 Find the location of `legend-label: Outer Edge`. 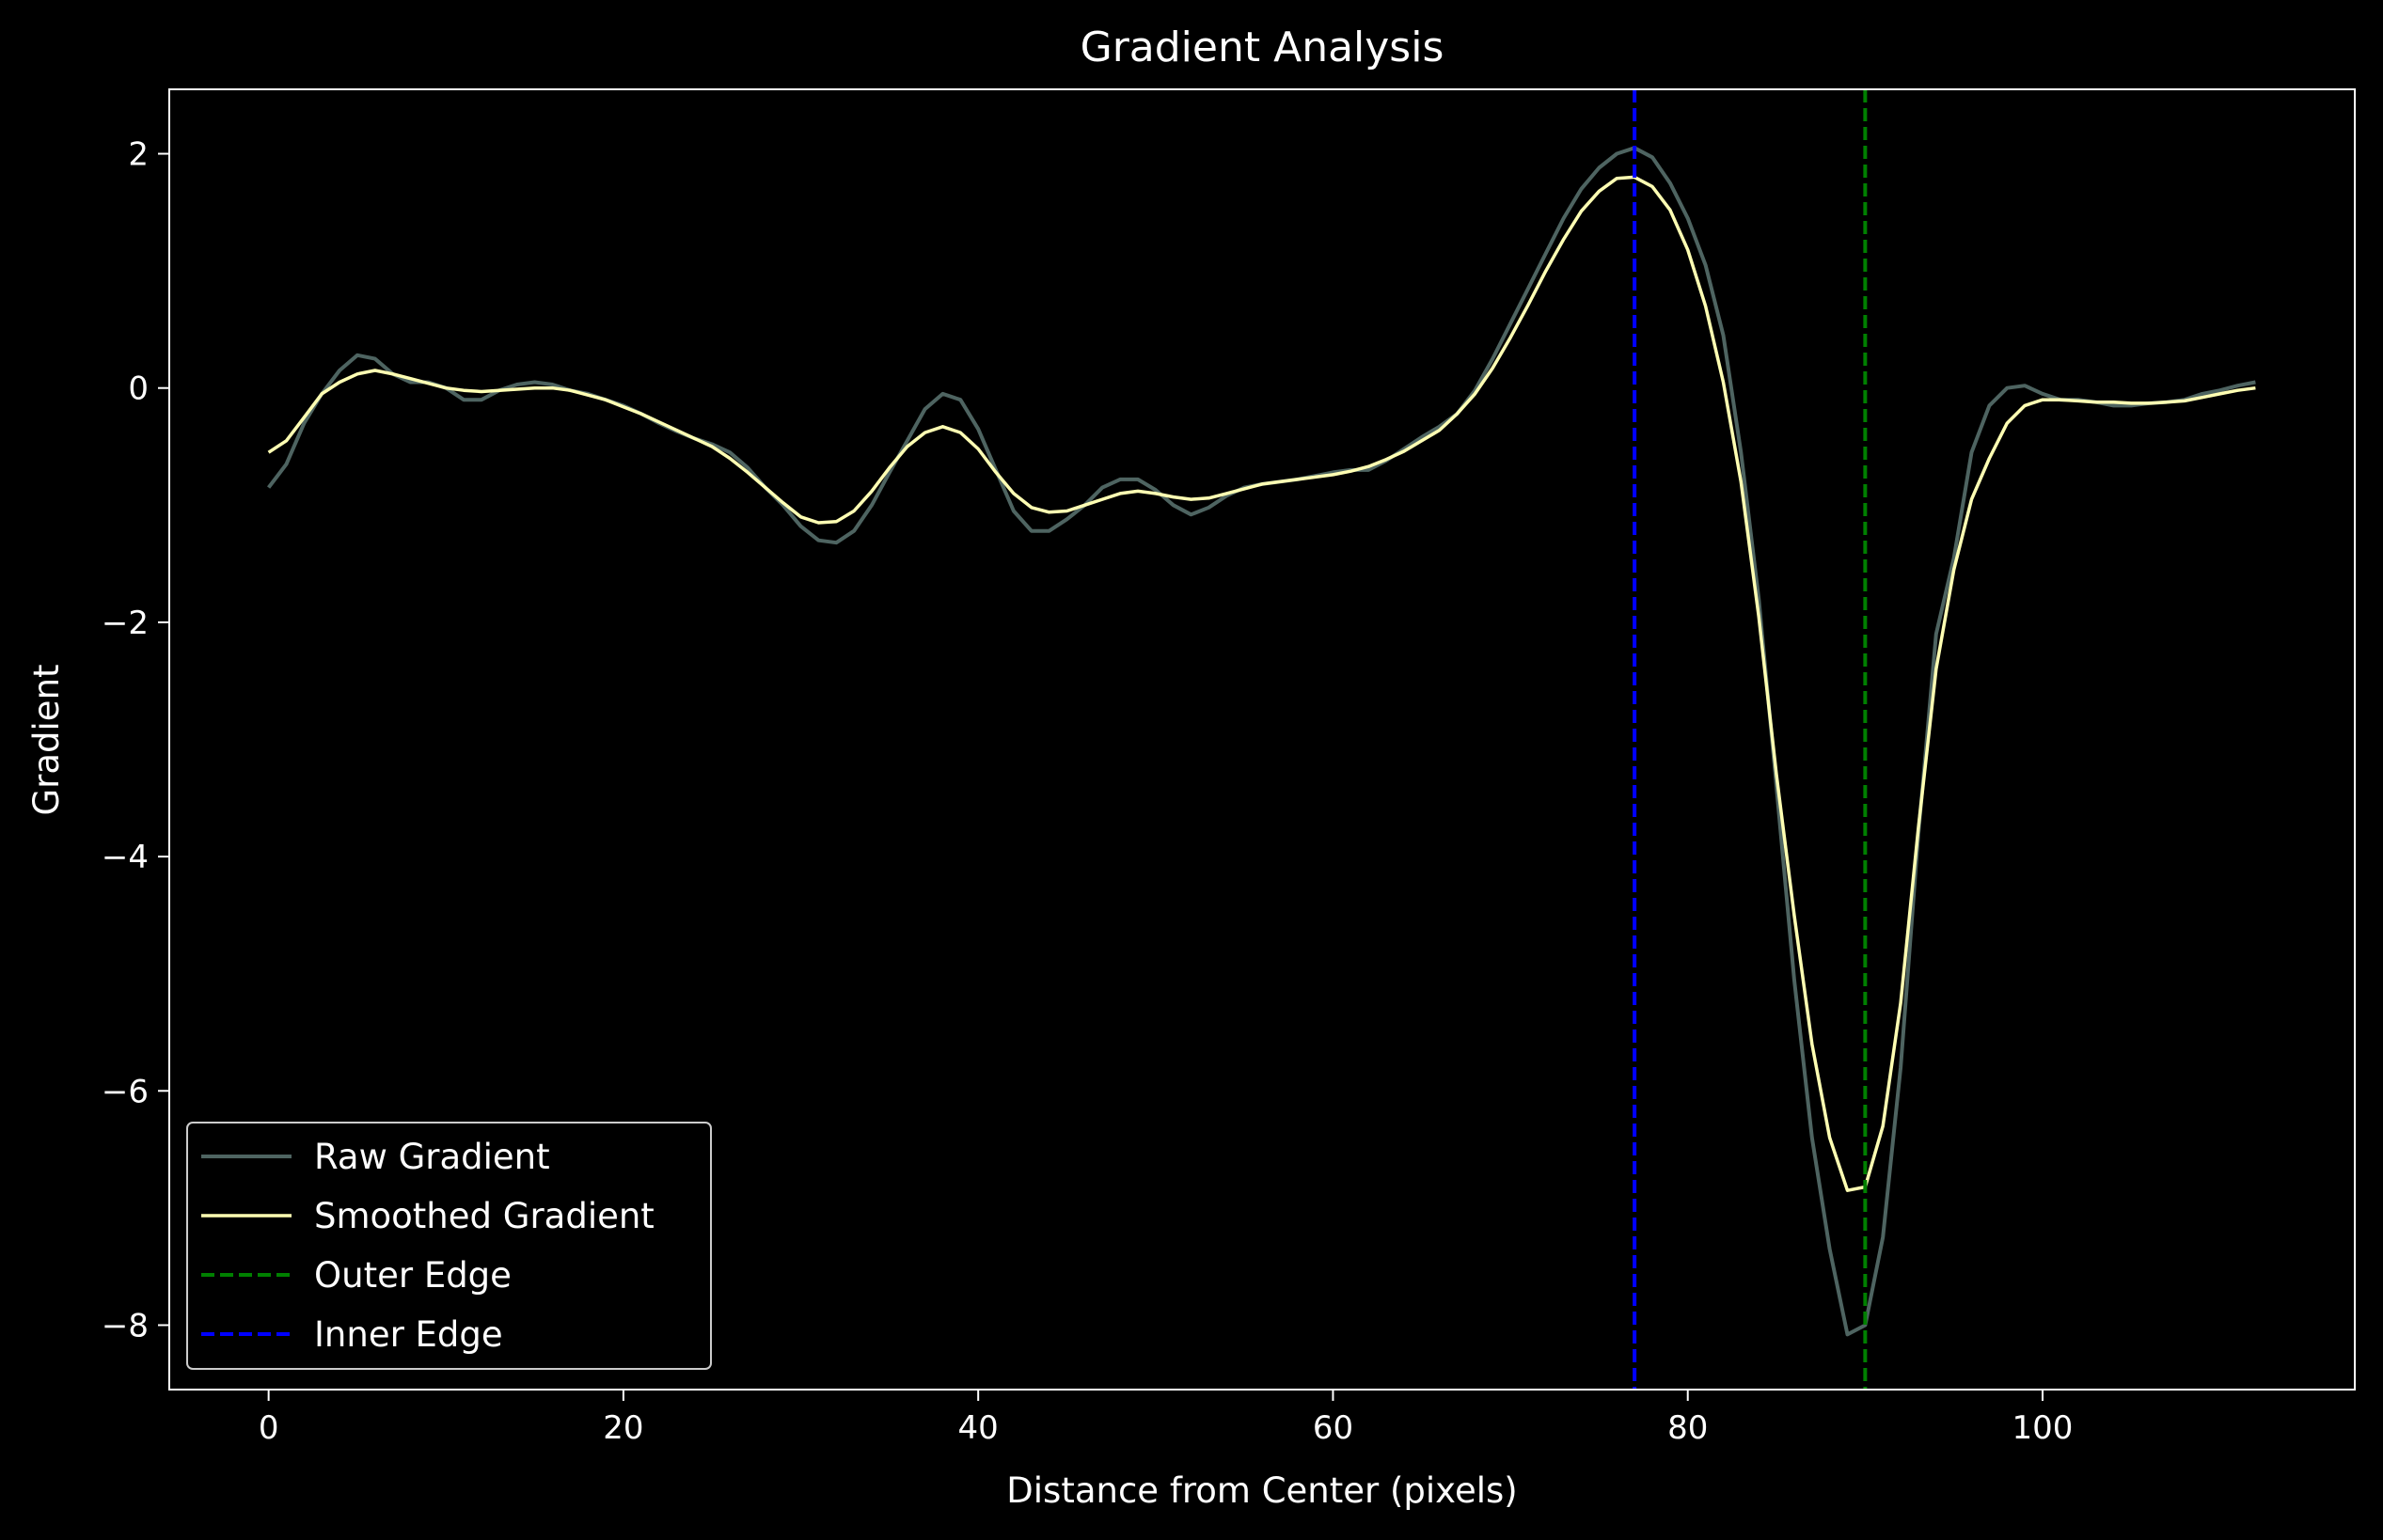

legend-label: Outer Edge is located at coordinates (413, 1275).